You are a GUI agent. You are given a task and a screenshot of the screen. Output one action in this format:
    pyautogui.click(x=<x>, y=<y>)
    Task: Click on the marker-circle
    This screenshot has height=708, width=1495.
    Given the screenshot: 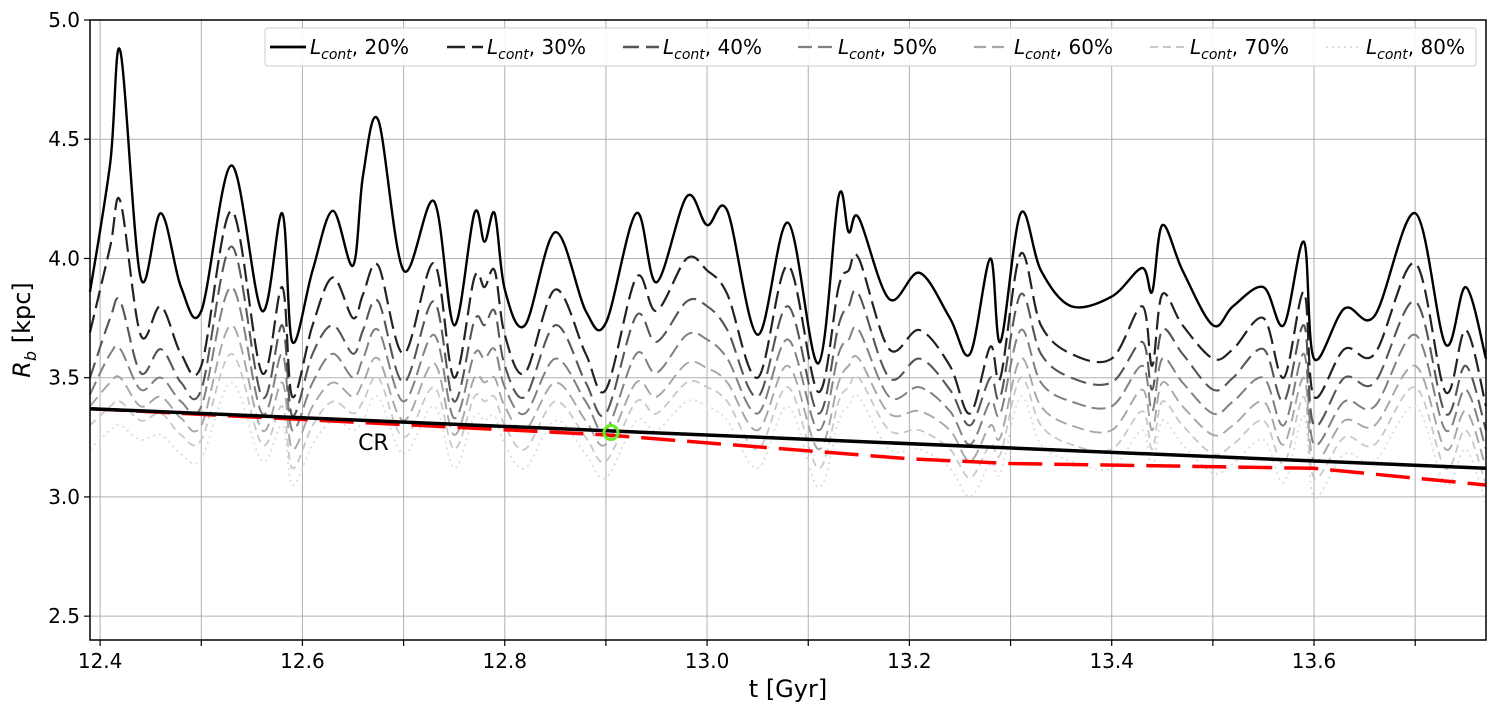 What is the action you would take?
    pyautogui.click(x=611, y=433)
    